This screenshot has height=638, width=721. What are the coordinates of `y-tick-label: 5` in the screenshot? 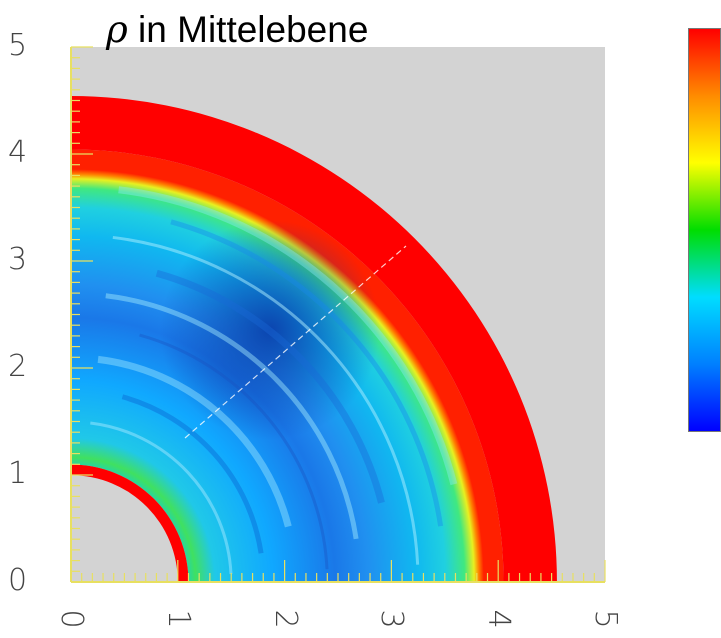 It's located at (18, 45).